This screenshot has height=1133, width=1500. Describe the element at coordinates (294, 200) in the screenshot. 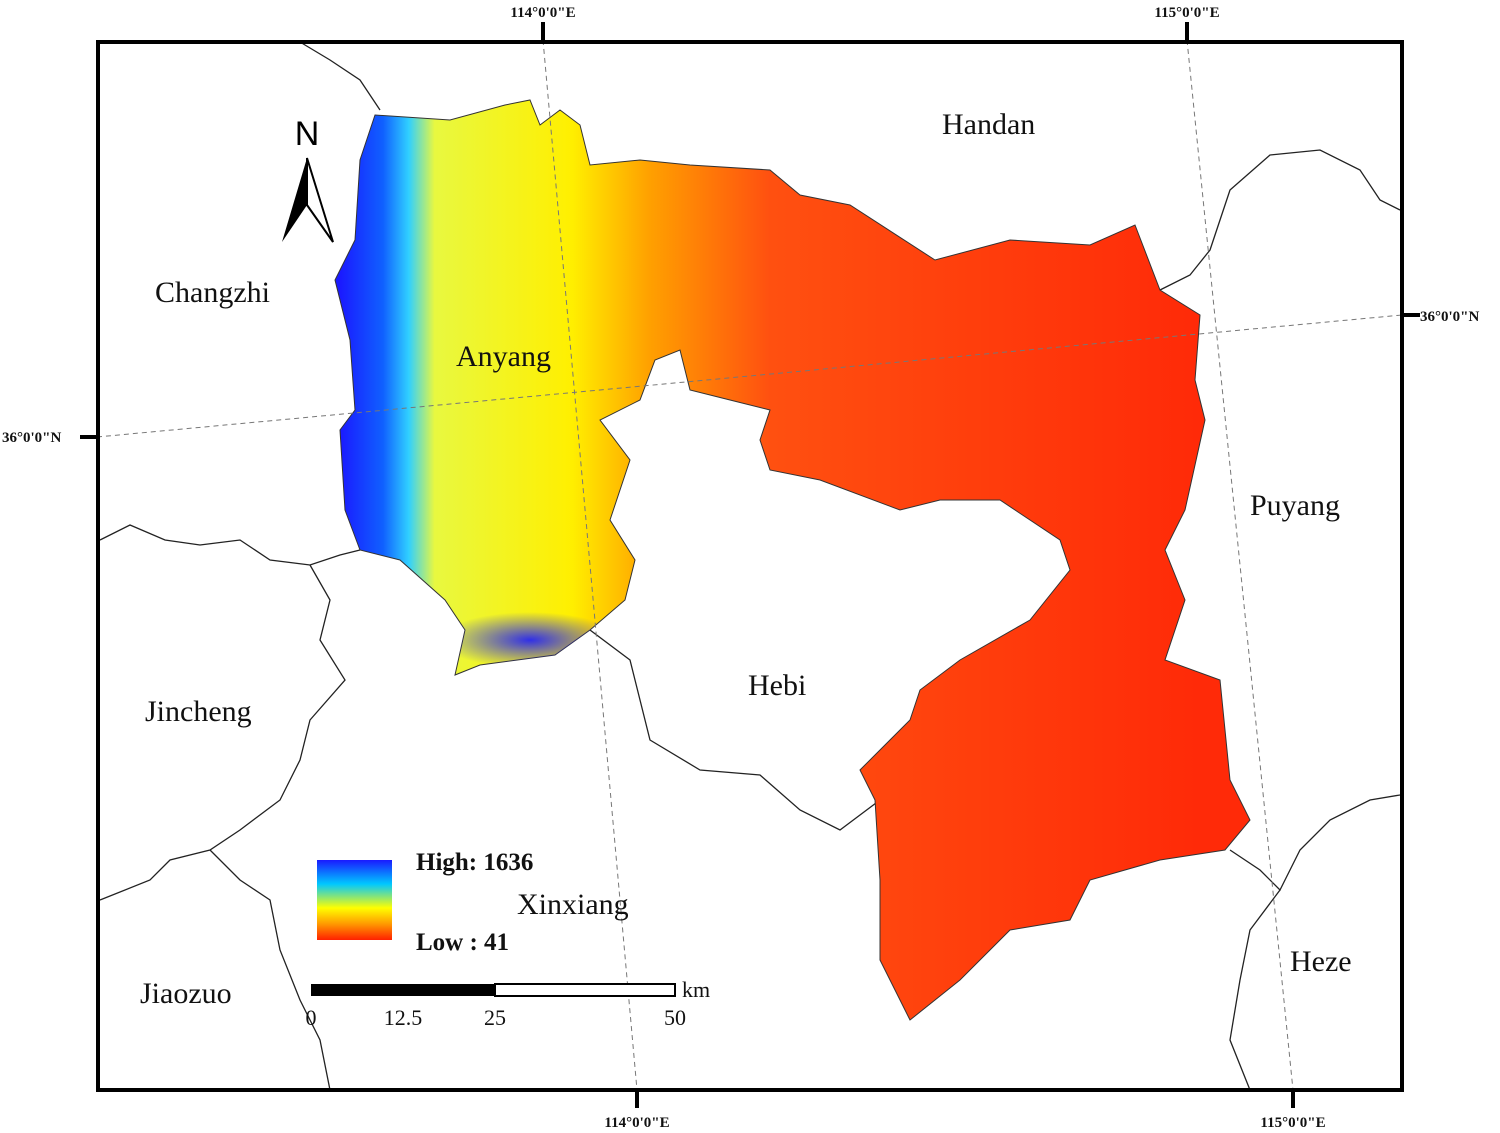

I see `north-arrow-icon` at that location.